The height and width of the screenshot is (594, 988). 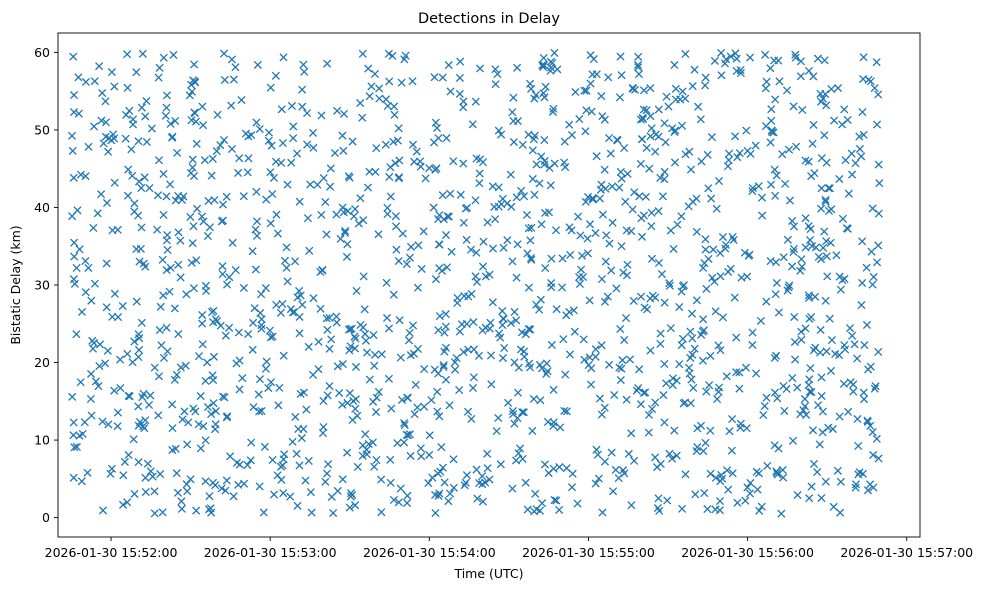 What do you see at coordinates (270, 552) in the screenshot?
I see `x-tick-label: 2026-01-30 15:53:00` at bounding box center [270, 552].